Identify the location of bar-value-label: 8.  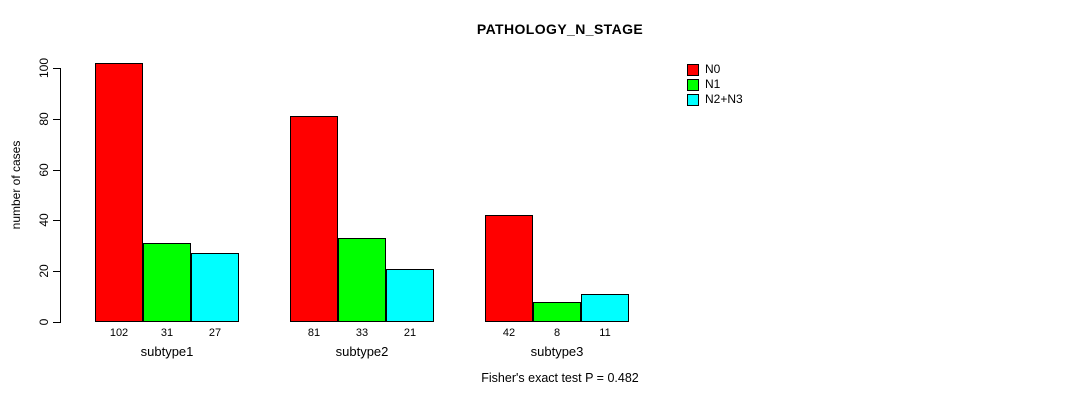
(557, 333).